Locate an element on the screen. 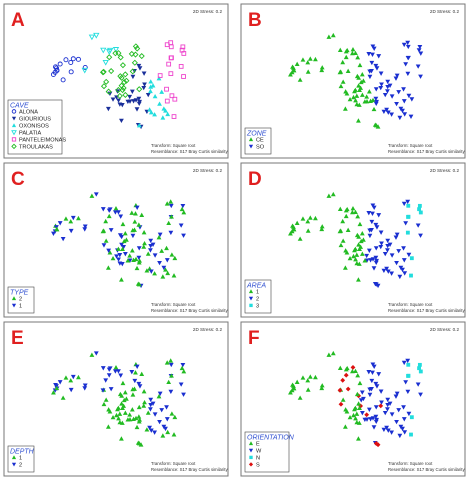 The width and height of the screenshot is (474, 477). legend-entry-label: 1 is located at coordinates (257, 293).